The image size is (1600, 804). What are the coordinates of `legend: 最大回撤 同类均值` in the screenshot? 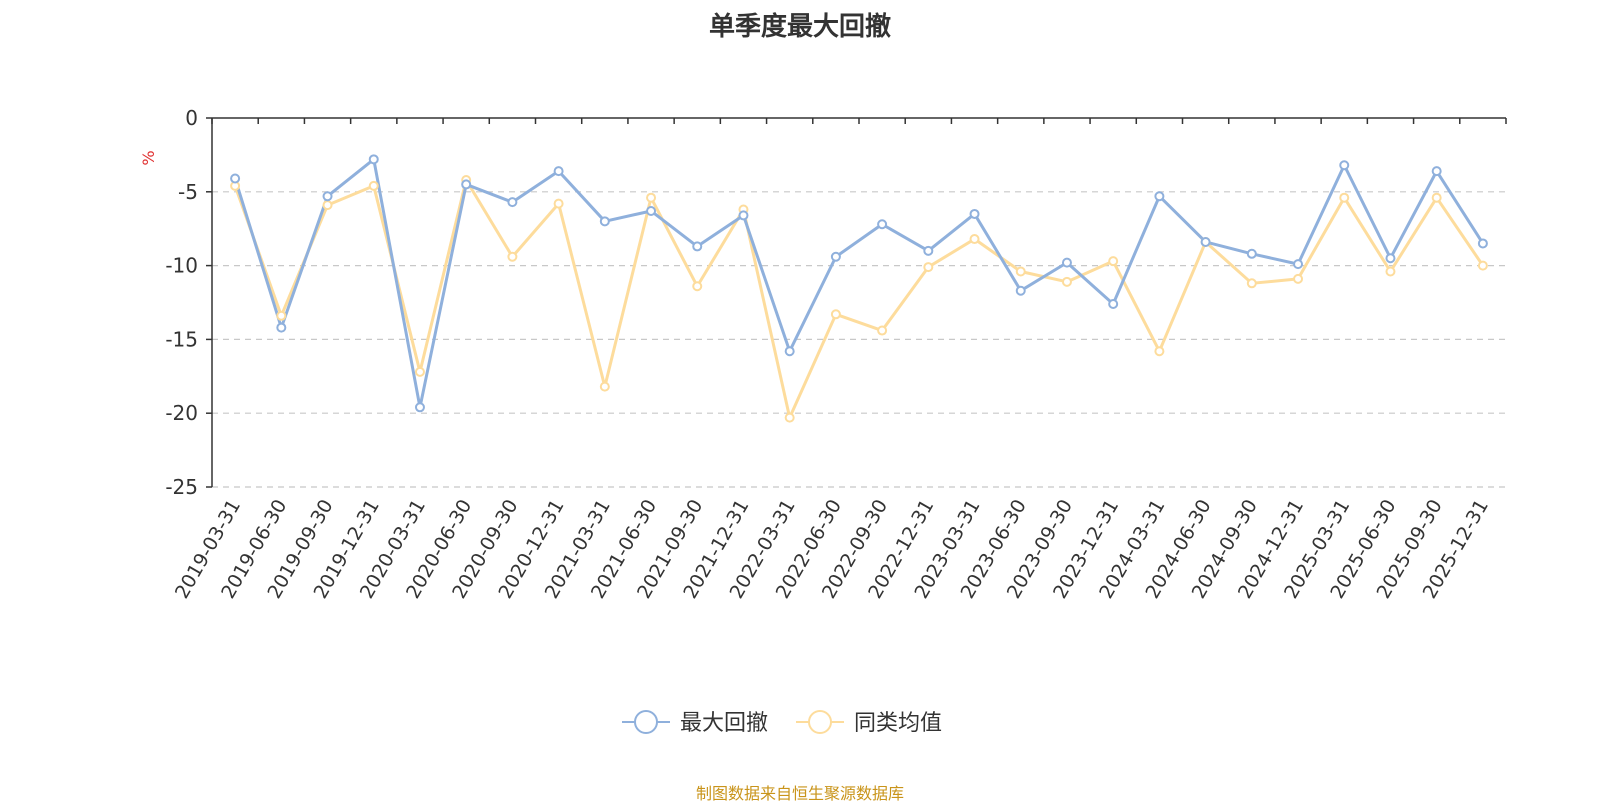 It's located at (782, 723).